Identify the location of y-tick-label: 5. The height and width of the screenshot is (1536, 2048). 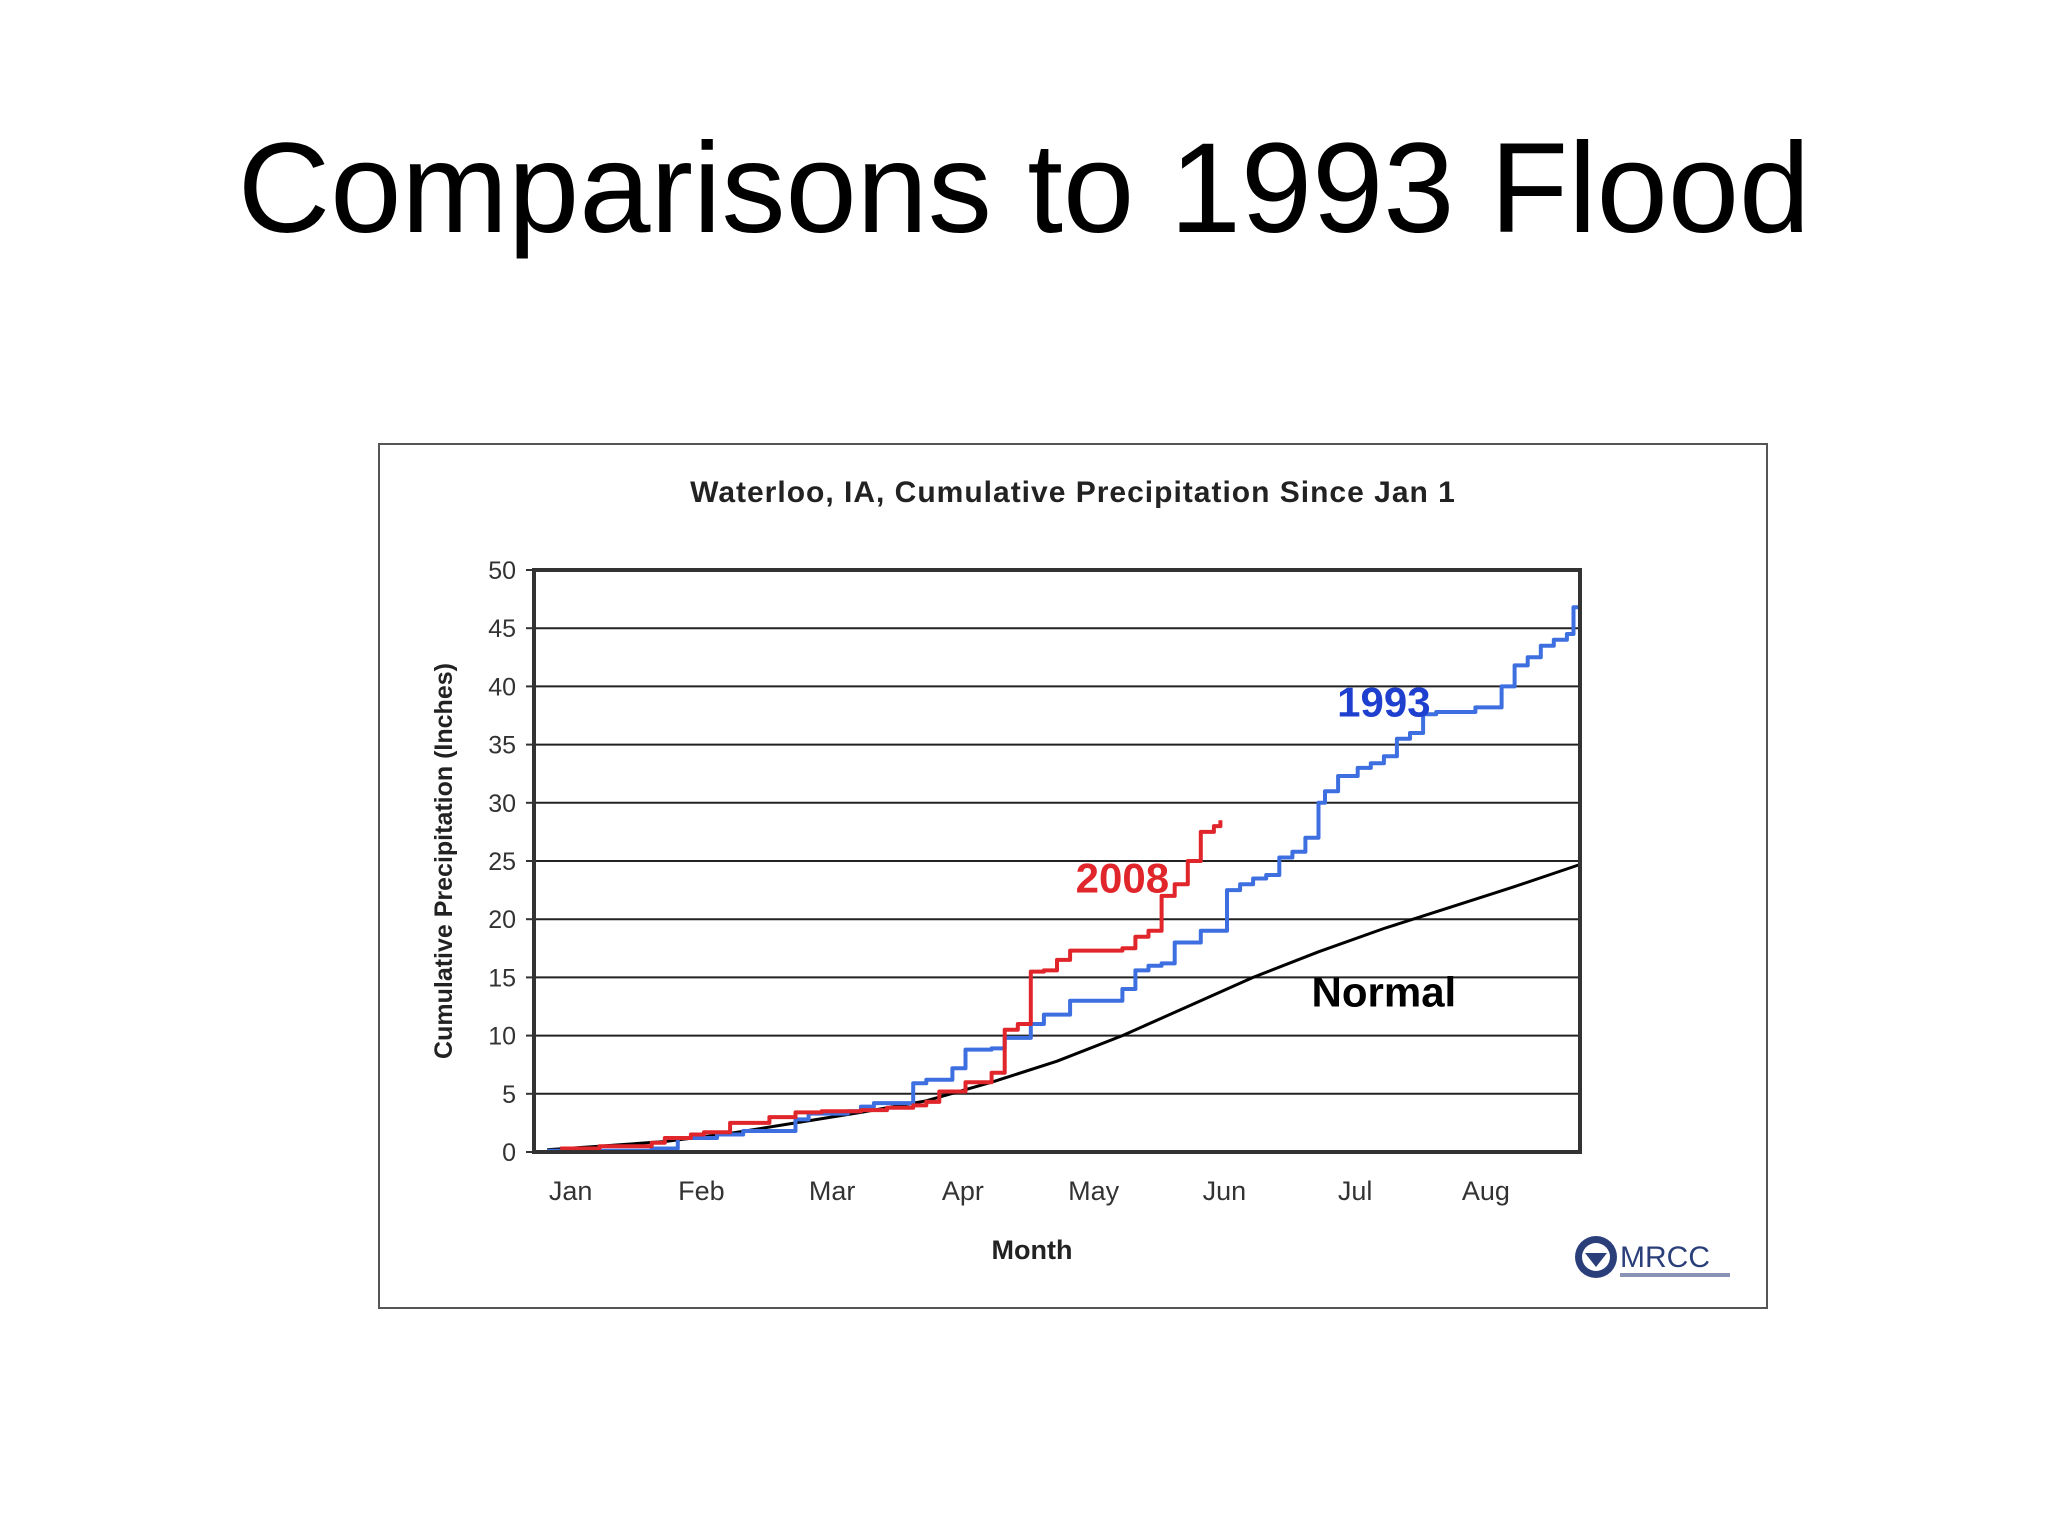
(509, 1095).